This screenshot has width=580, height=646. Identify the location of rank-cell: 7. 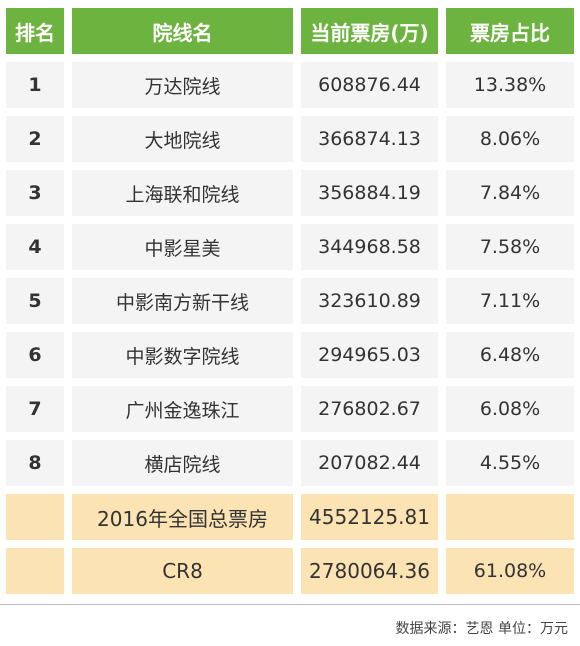
(35, 409).